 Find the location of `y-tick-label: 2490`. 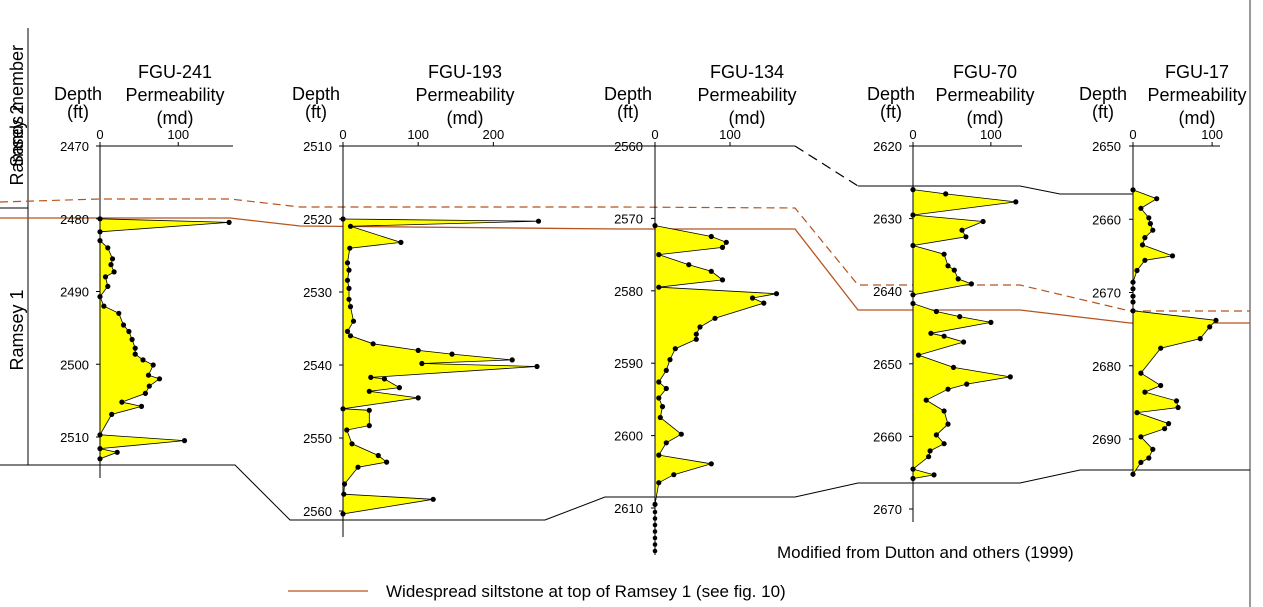

y-tick-label: 2490 is located at coordinates (74, 292).